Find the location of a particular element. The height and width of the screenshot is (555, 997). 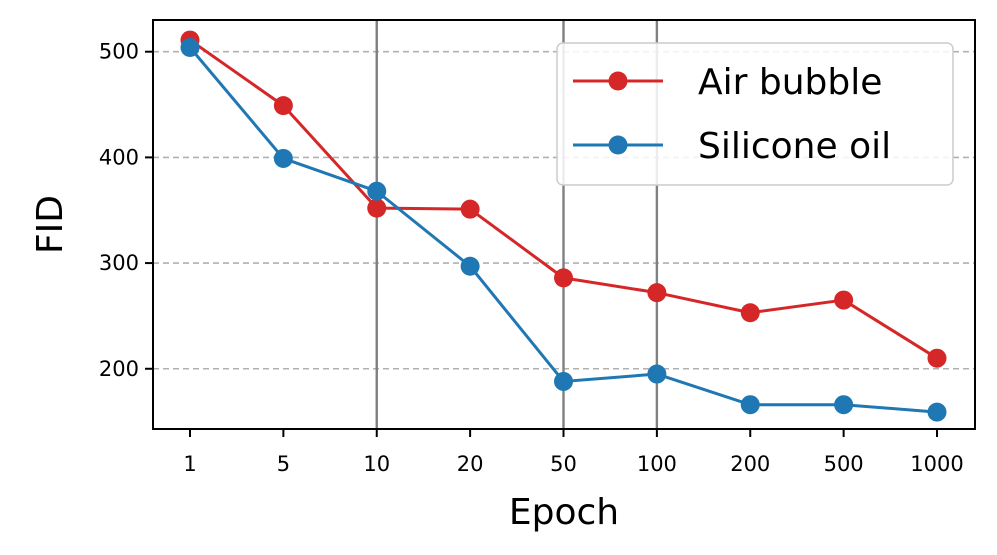

x-tick-label: 1000 is located at coordinates (936, 464).